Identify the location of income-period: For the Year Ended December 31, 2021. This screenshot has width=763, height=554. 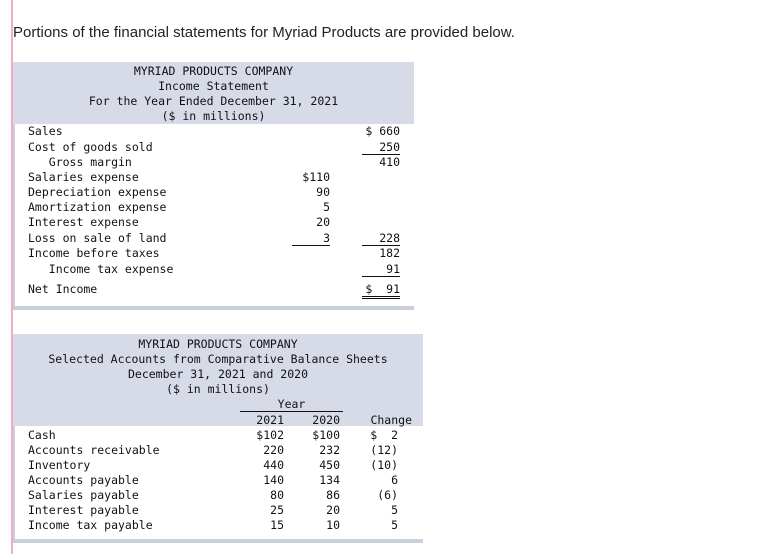
(213, 101).